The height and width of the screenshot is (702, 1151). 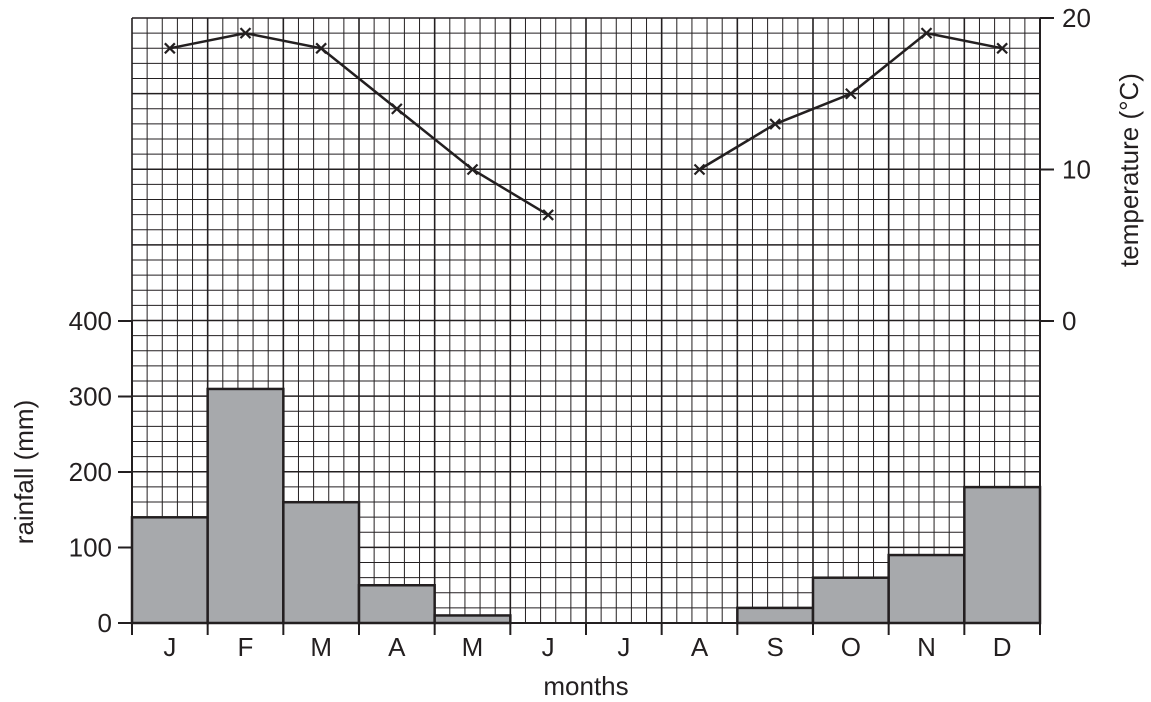 I want to click on y-tick-label: 200, so click(x=90, y=472).